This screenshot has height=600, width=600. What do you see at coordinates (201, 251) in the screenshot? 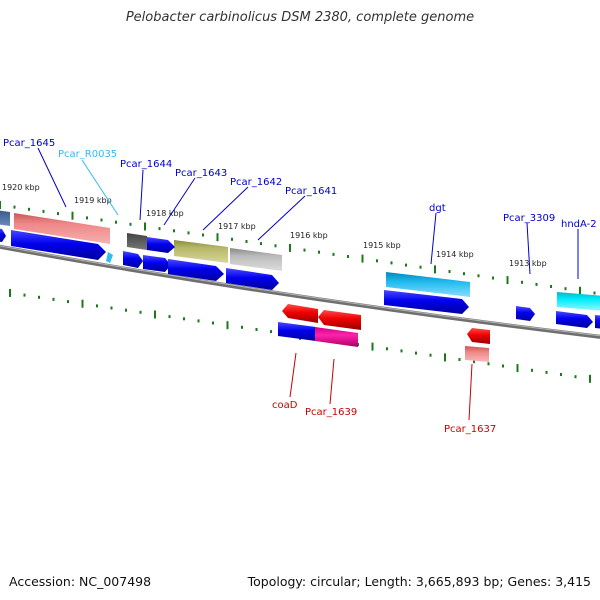
I see `gene-pcar-1643-rna` at bounding box center [201, 251].